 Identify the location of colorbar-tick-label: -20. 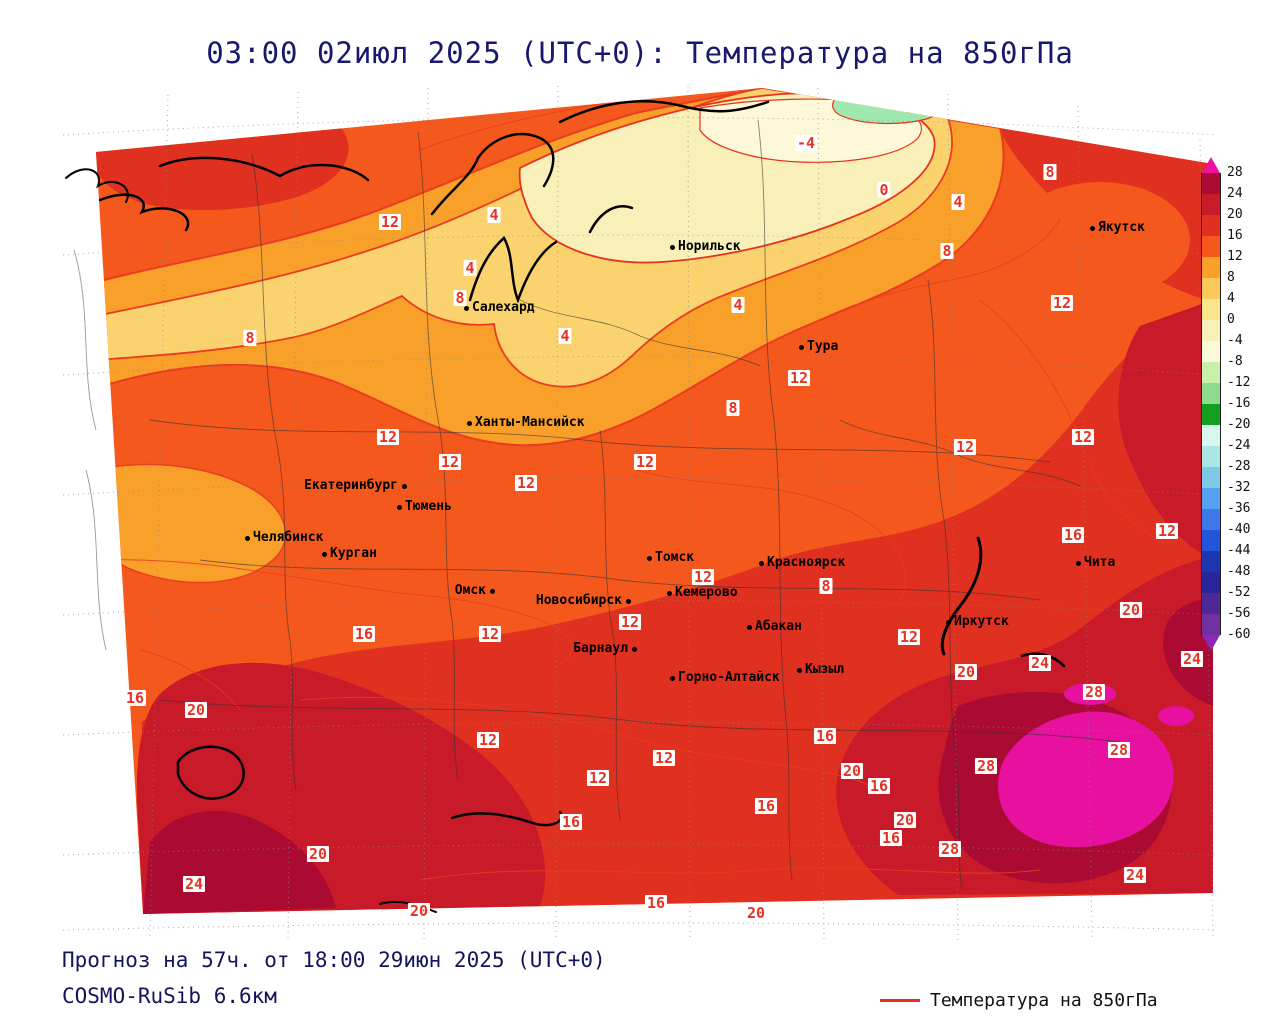
(1239, 424).